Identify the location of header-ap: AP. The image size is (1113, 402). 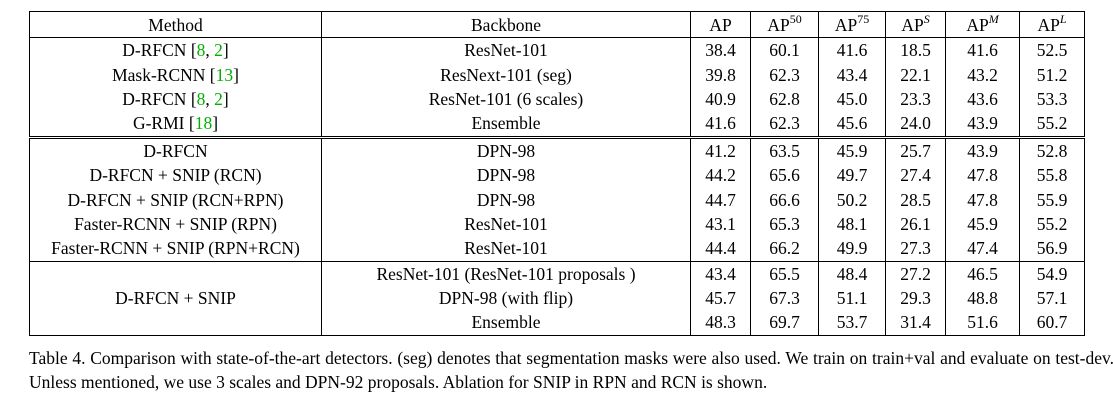
(720, 24).